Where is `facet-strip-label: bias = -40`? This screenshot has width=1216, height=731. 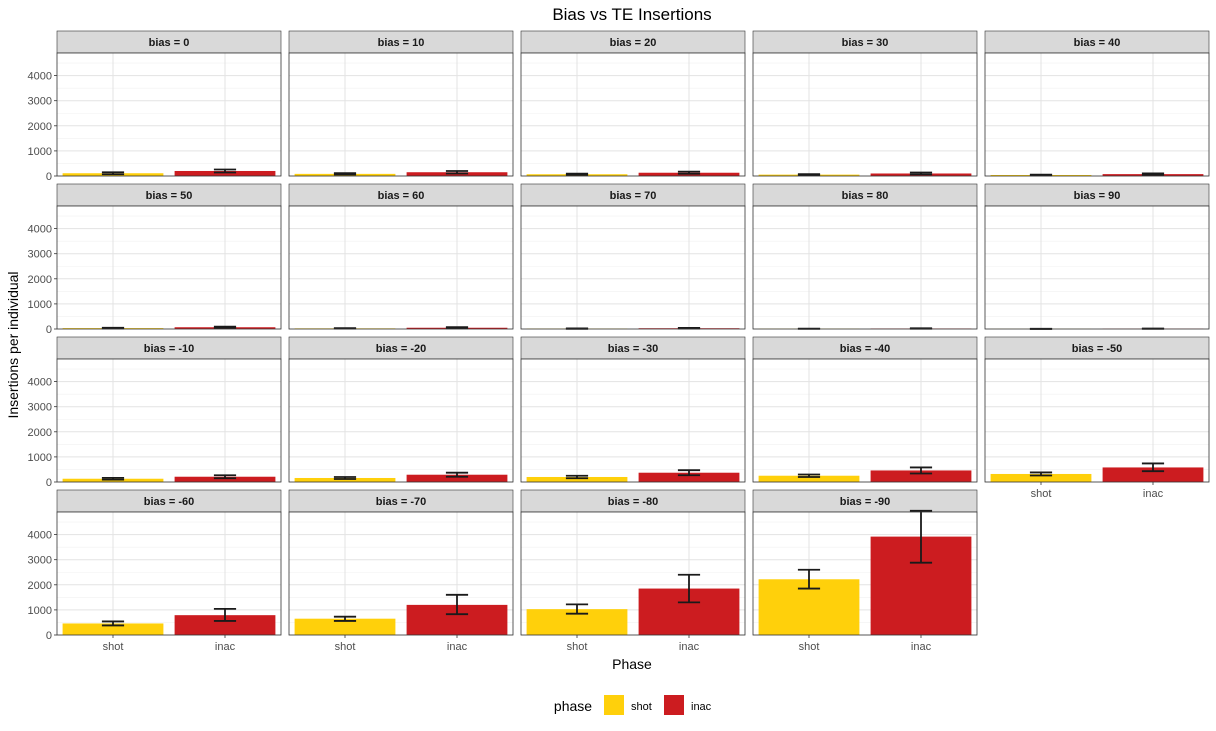
facet-strip-label: bias = -40 is located at coordinates (865, 349).